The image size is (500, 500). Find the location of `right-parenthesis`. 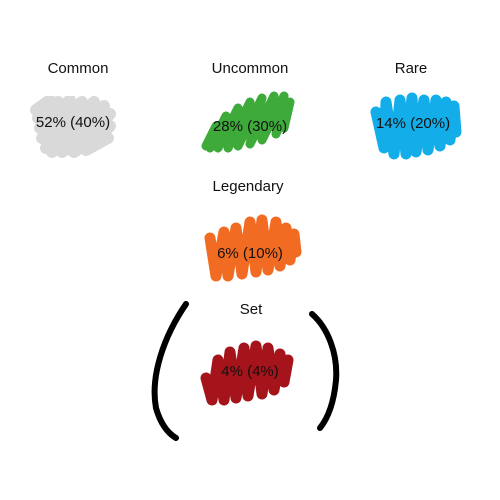

right-parenthesis is located at coordinates (324, 371).